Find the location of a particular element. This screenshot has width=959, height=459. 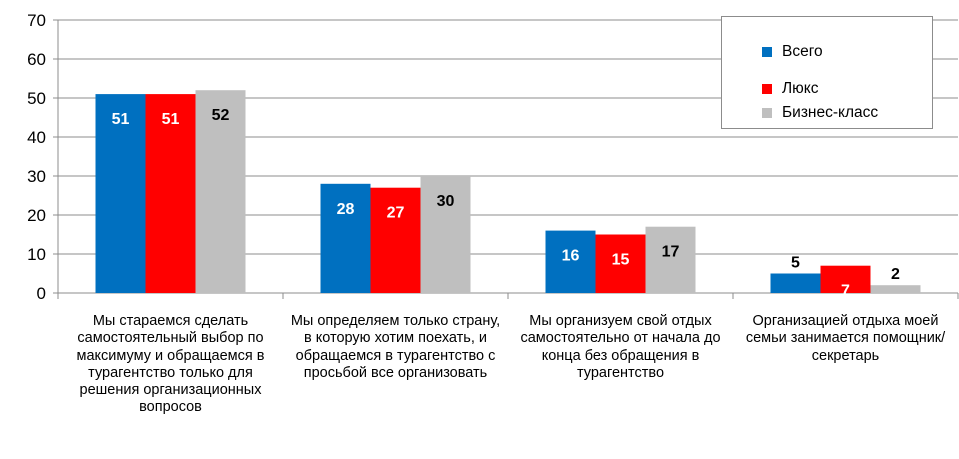

y-tick-label-70: 70 is located at coordinates (36, 20).